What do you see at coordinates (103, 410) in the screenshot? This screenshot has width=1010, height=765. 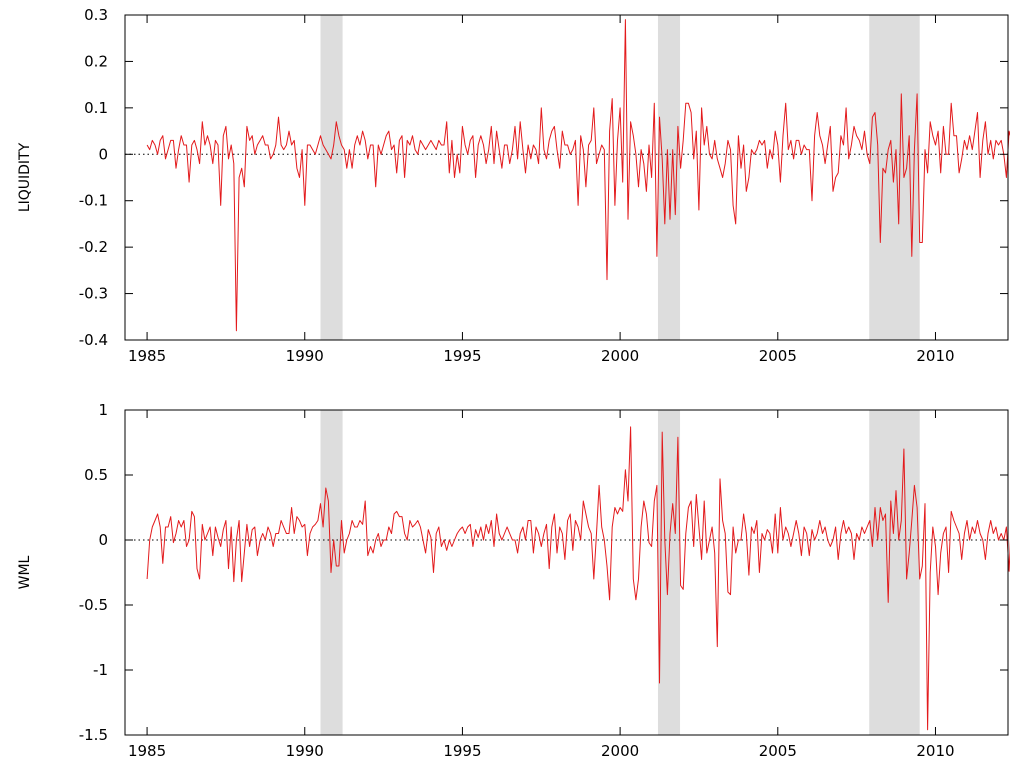 I see `y-tick-label: 1` at bounding box center [103, 410].